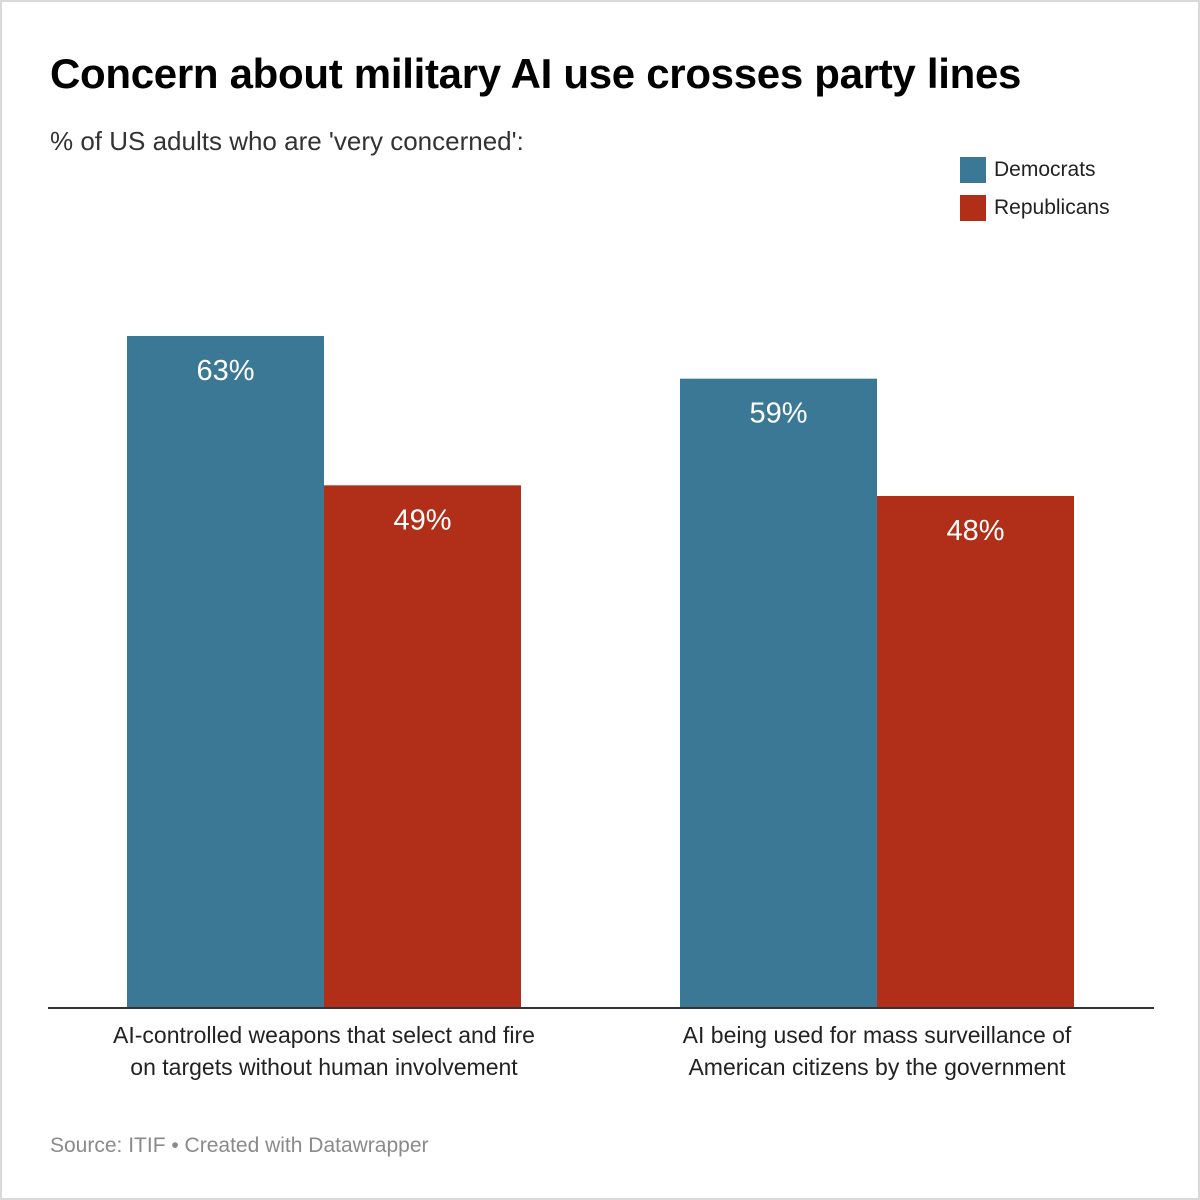  What do you see at coordinates (1052, 207) in the screenshot?
I see `legend-label-republicans: Republicans` at bounding box center [1052, 207].